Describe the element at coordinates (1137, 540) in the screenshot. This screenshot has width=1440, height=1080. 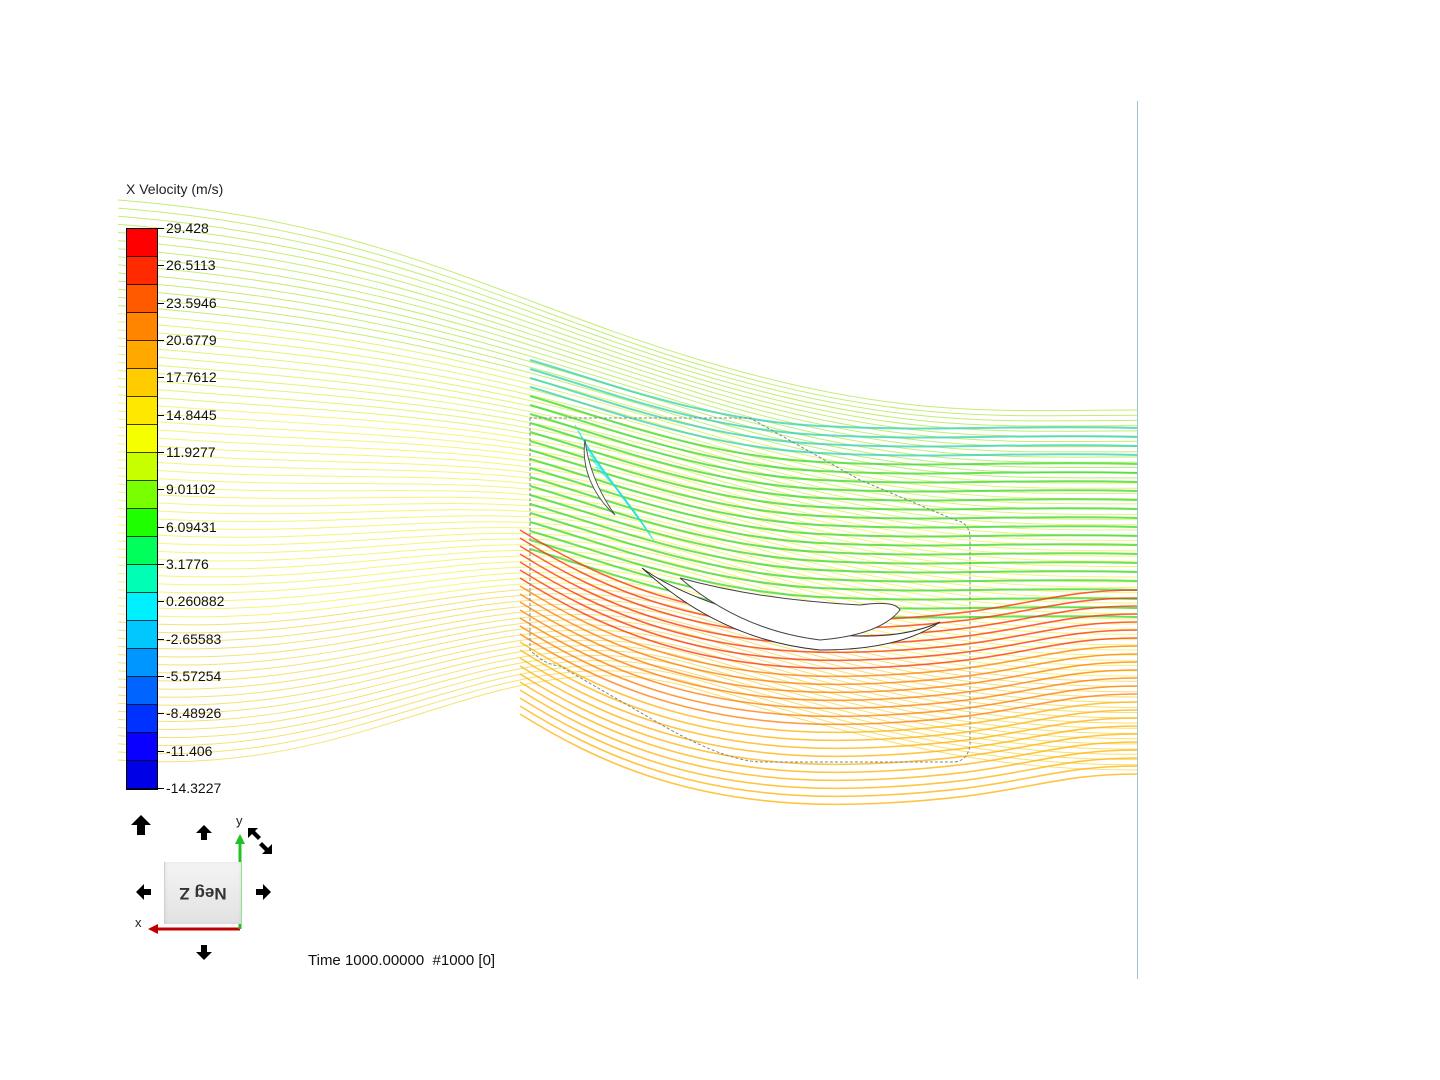
I see `panel-divider` at that location.